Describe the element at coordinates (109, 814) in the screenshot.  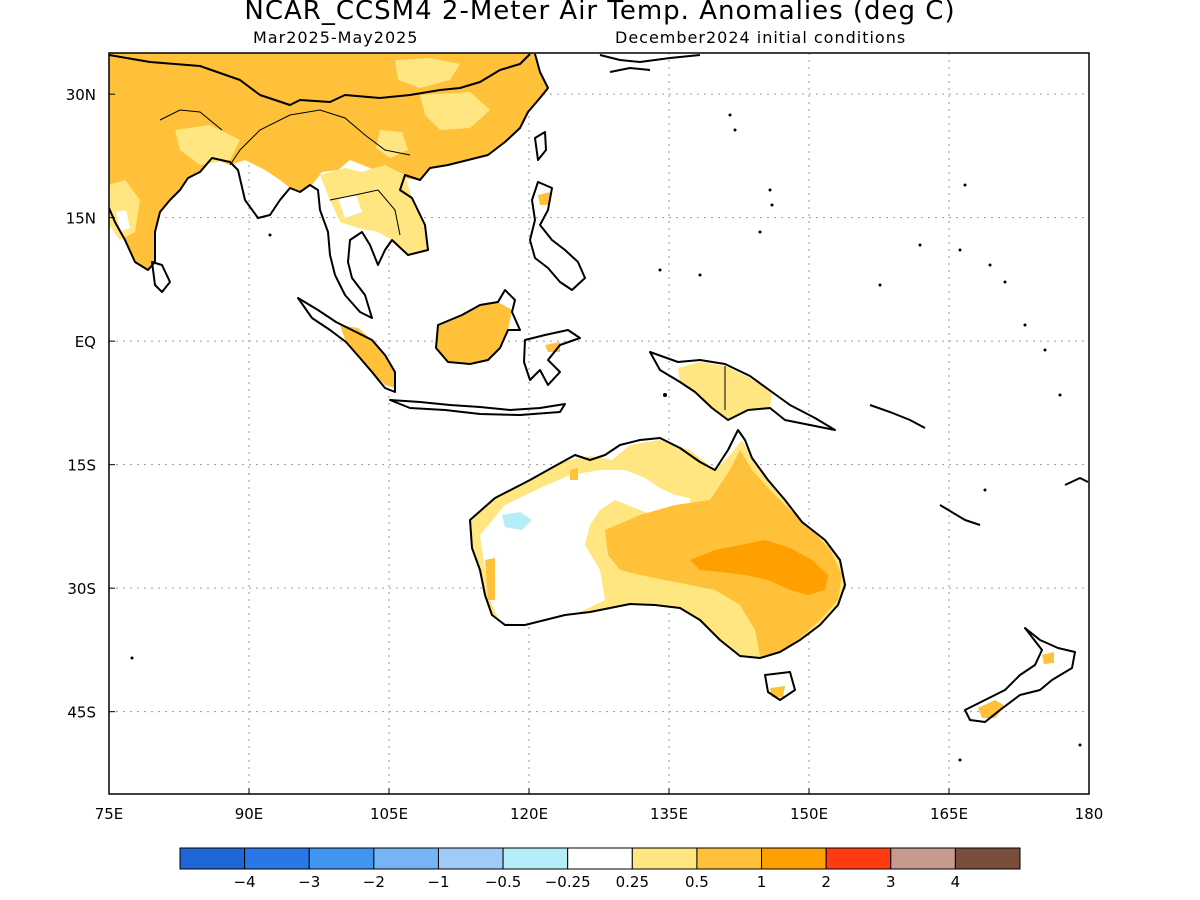
I see `lon-tick-label: 75E` at that location.